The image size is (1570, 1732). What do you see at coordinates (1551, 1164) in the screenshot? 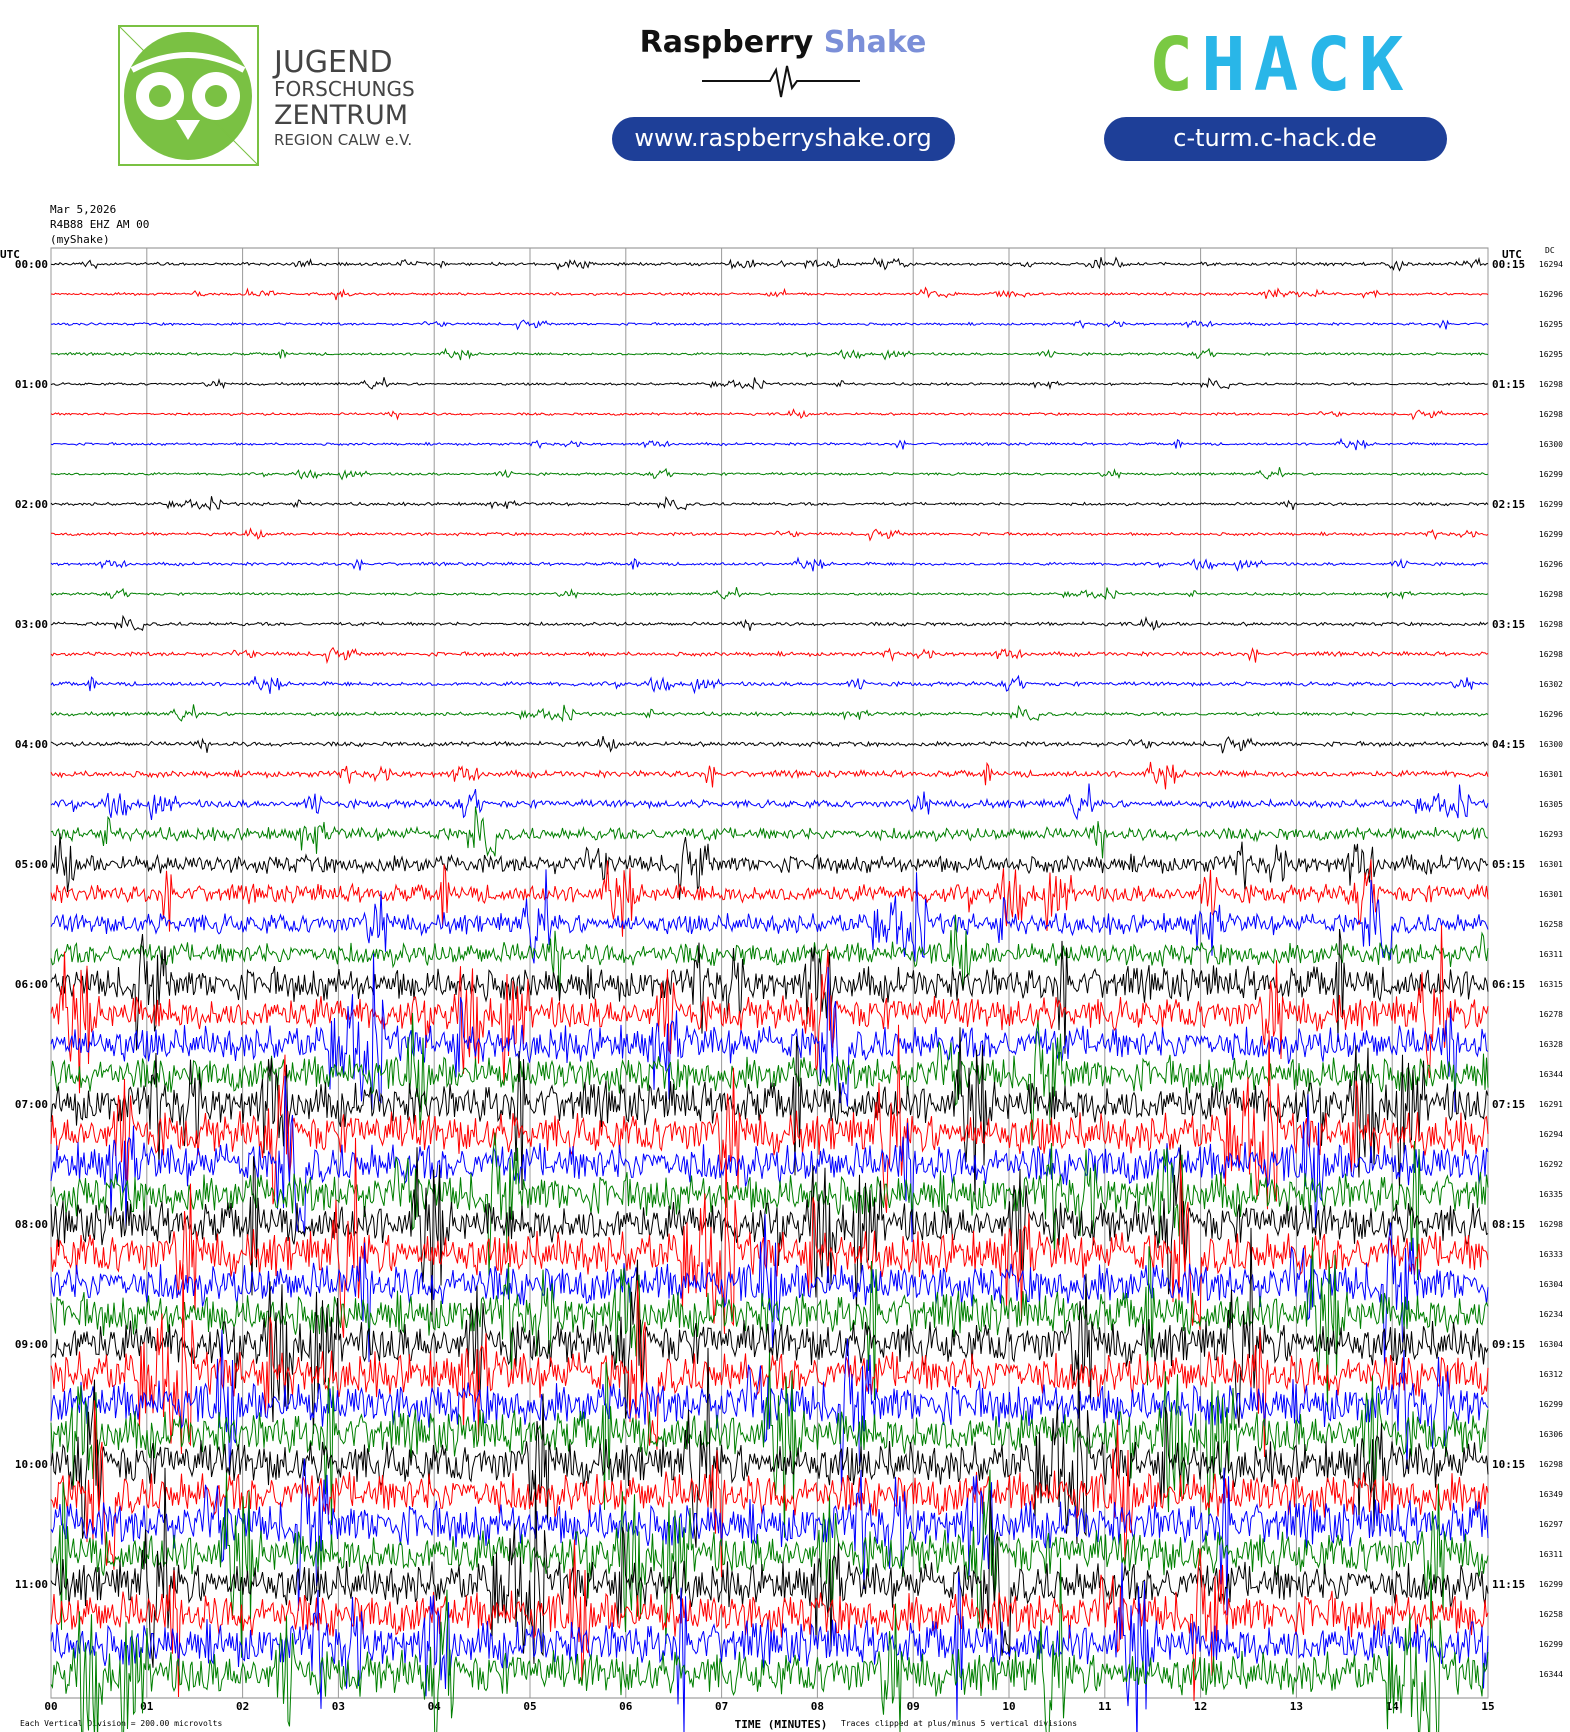
I see `dc-value: 16292` at bounding box center [1551, 1164].